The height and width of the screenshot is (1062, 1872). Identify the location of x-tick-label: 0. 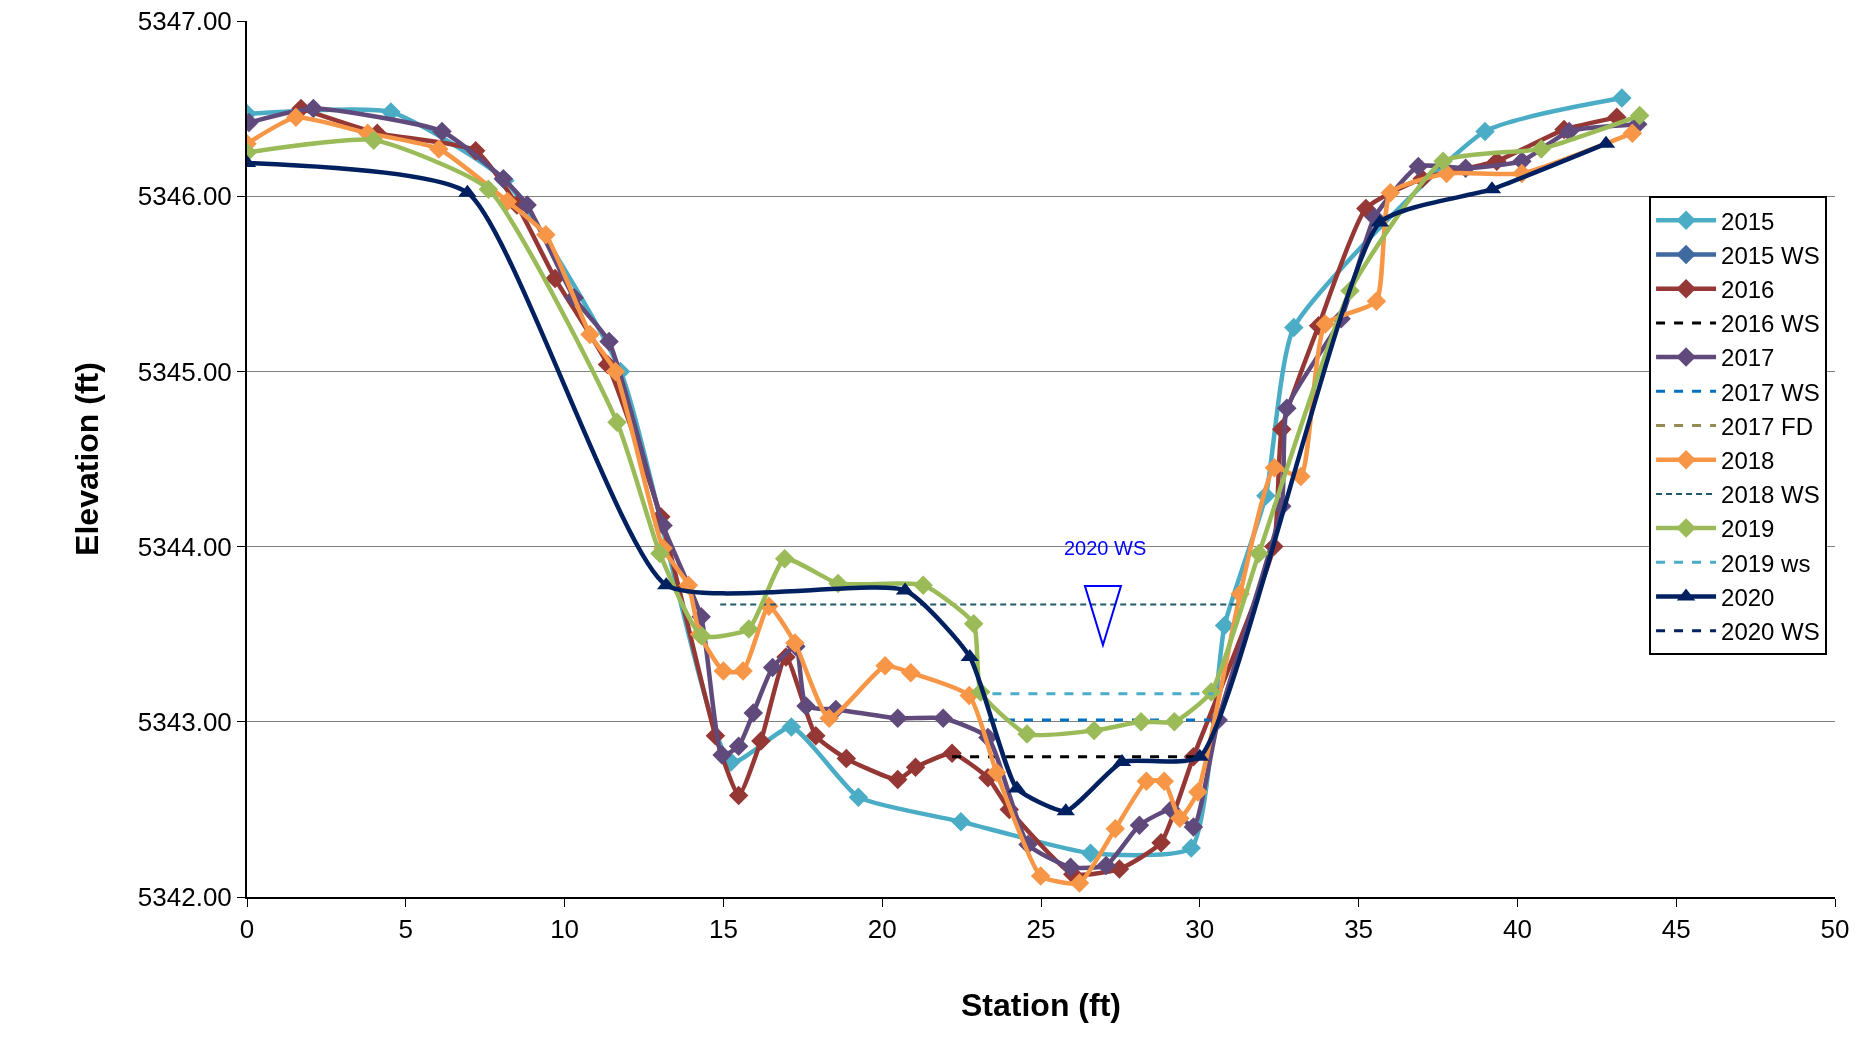
(247, 929).